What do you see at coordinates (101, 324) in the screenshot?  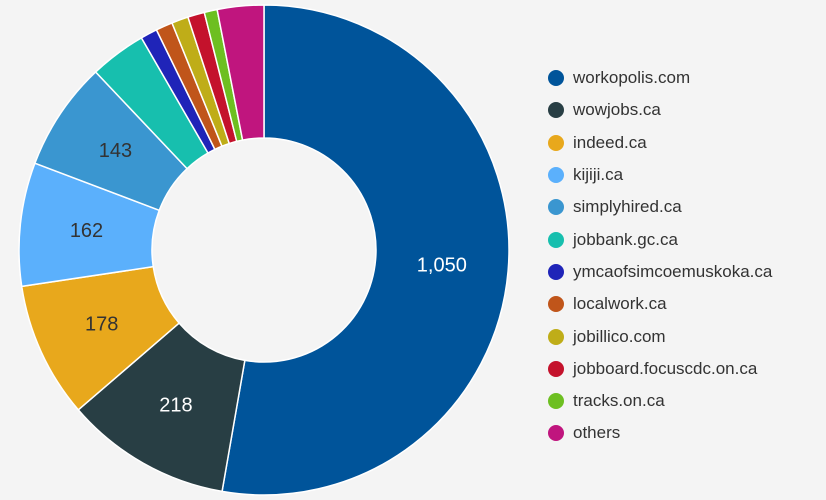 I see `slice-value-label: 178` at bounding box center [101, 324].